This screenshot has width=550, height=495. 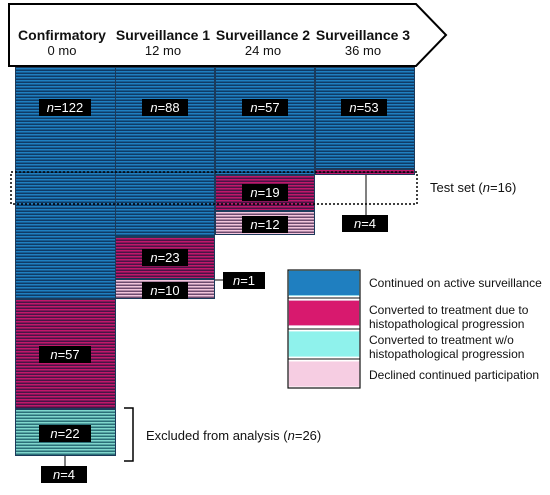 I want to click on count-s2-surveillance: n=57, so click(x=265, y=107).